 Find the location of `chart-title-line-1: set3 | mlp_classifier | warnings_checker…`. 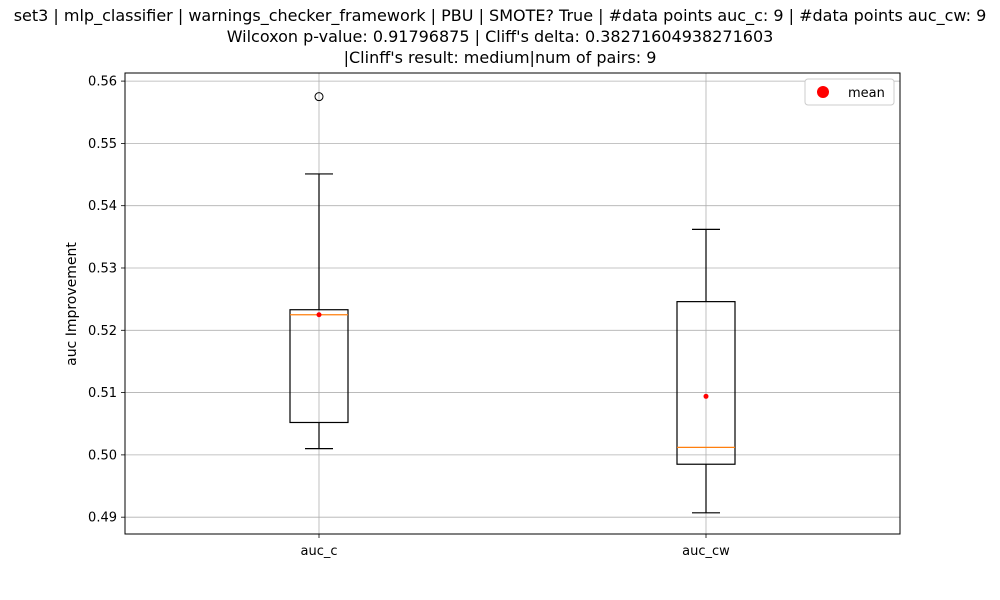

chart-title-line-1: set3 | mlp_classifier | warnings_checker… is located at coordinates (500, 15).